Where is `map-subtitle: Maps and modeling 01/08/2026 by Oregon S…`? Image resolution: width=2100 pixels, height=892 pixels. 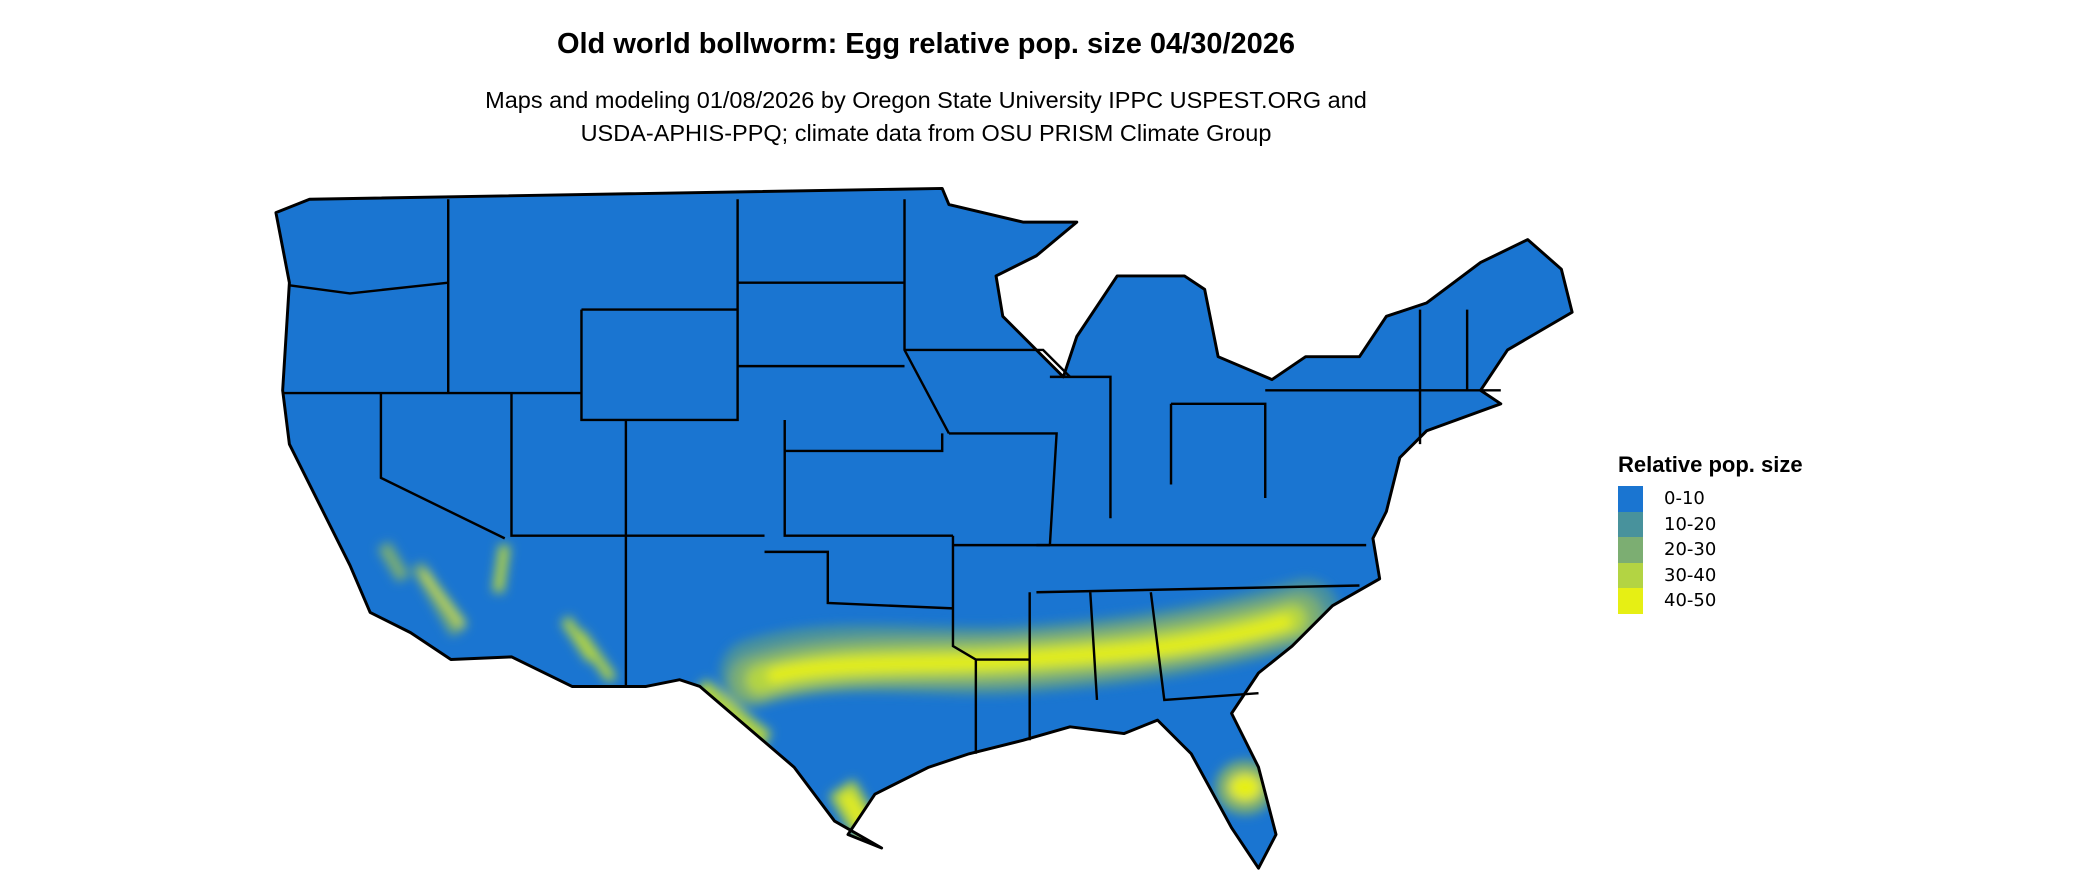 map-subtitle: Maps and modeling 01/08/2026 by Oregon S… is located at coordinates (926, 117).